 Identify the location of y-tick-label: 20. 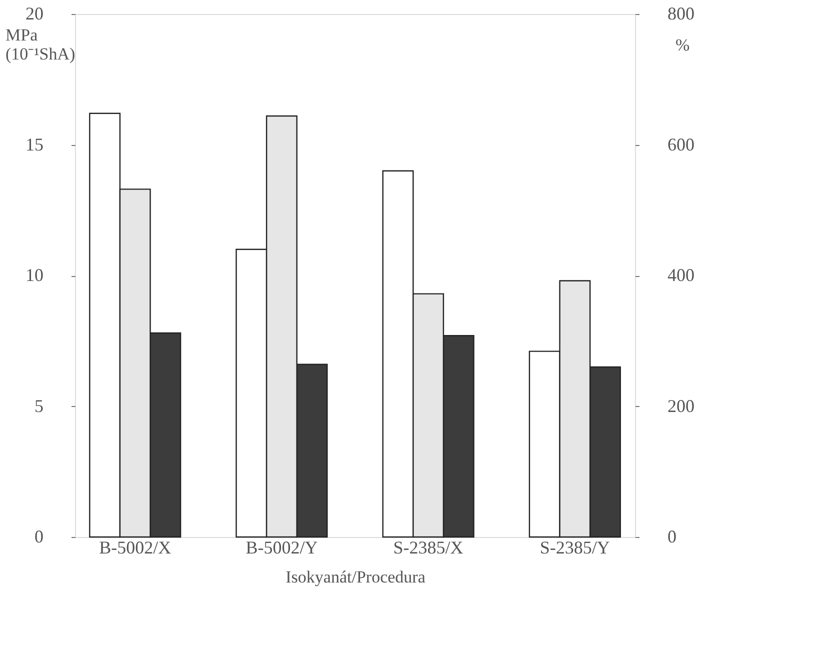
(35, 14).